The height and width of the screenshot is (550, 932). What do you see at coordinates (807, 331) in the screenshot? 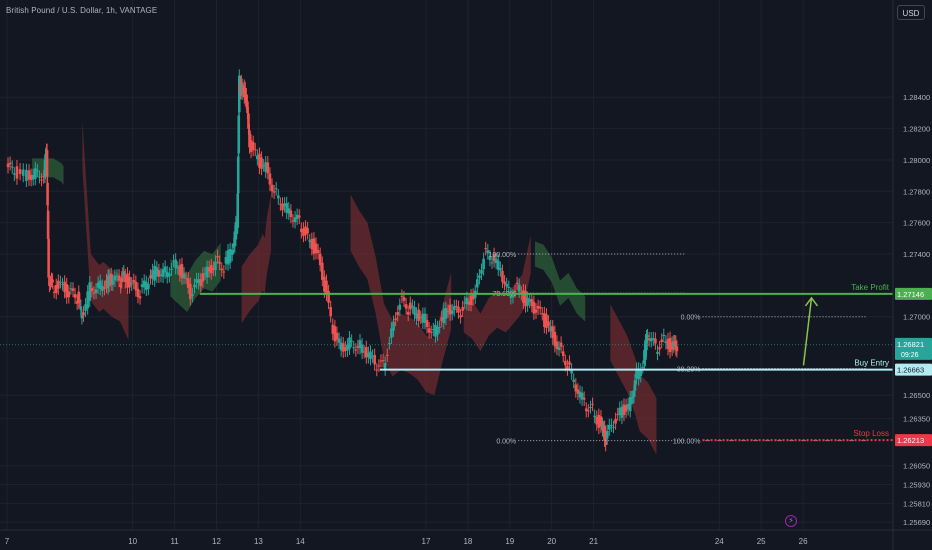
I see `target-arrow` at bounding box center [807, 331].